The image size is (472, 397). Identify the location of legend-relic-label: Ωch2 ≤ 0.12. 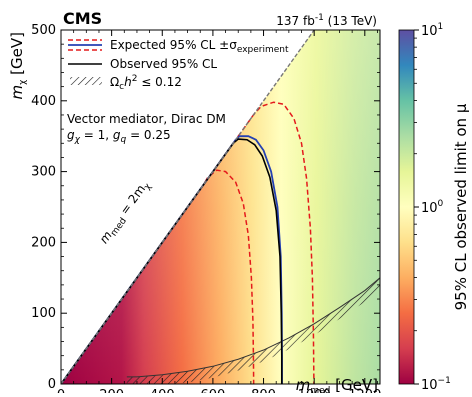
(146, 83).